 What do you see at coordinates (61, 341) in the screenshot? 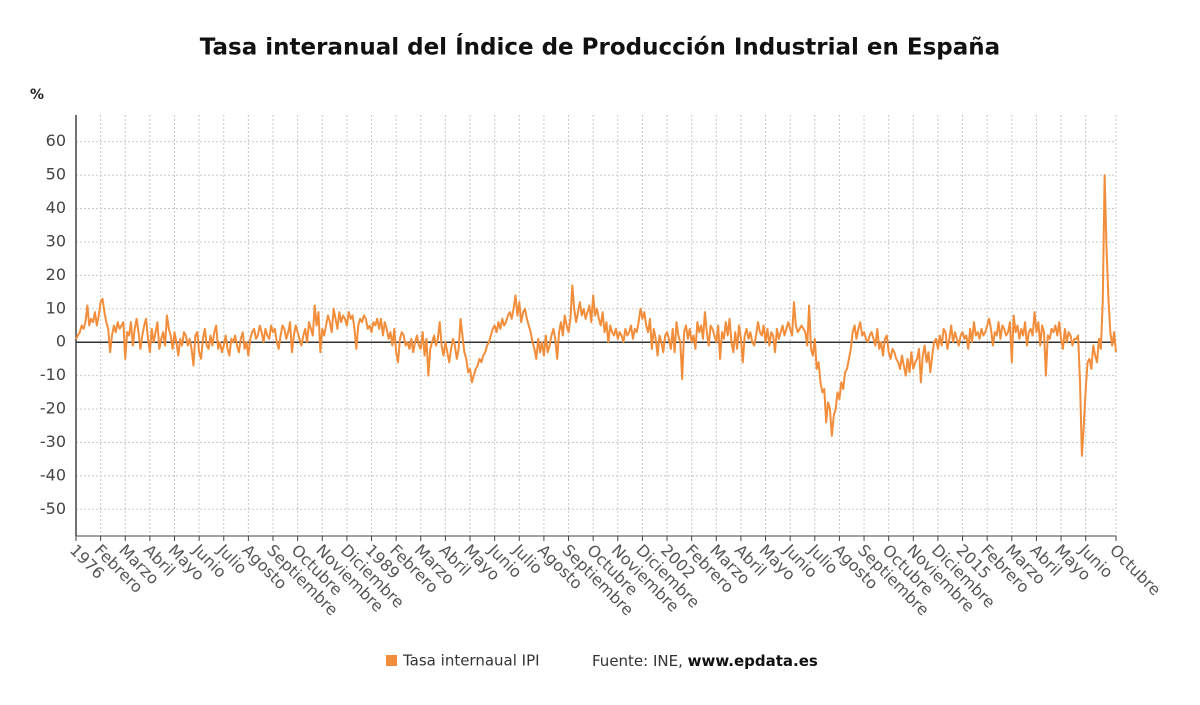
I see `y-tick-label: 0` at bounding box center [61, 341].